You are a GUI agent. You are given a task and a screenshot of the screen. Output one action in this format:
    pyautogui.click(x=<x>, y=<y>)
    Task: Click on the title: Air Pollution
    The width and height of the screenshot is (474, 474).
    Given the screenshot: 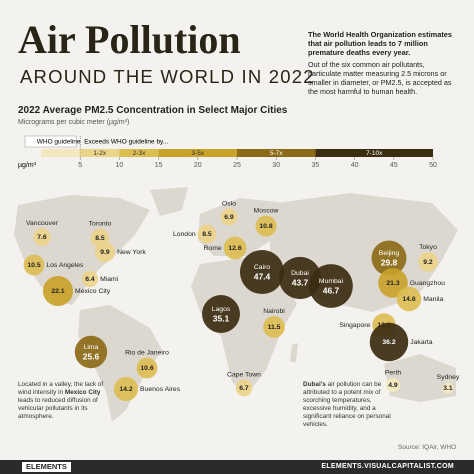 What is the action you would take?
    pyautogui.click(x=129, y=39)
    